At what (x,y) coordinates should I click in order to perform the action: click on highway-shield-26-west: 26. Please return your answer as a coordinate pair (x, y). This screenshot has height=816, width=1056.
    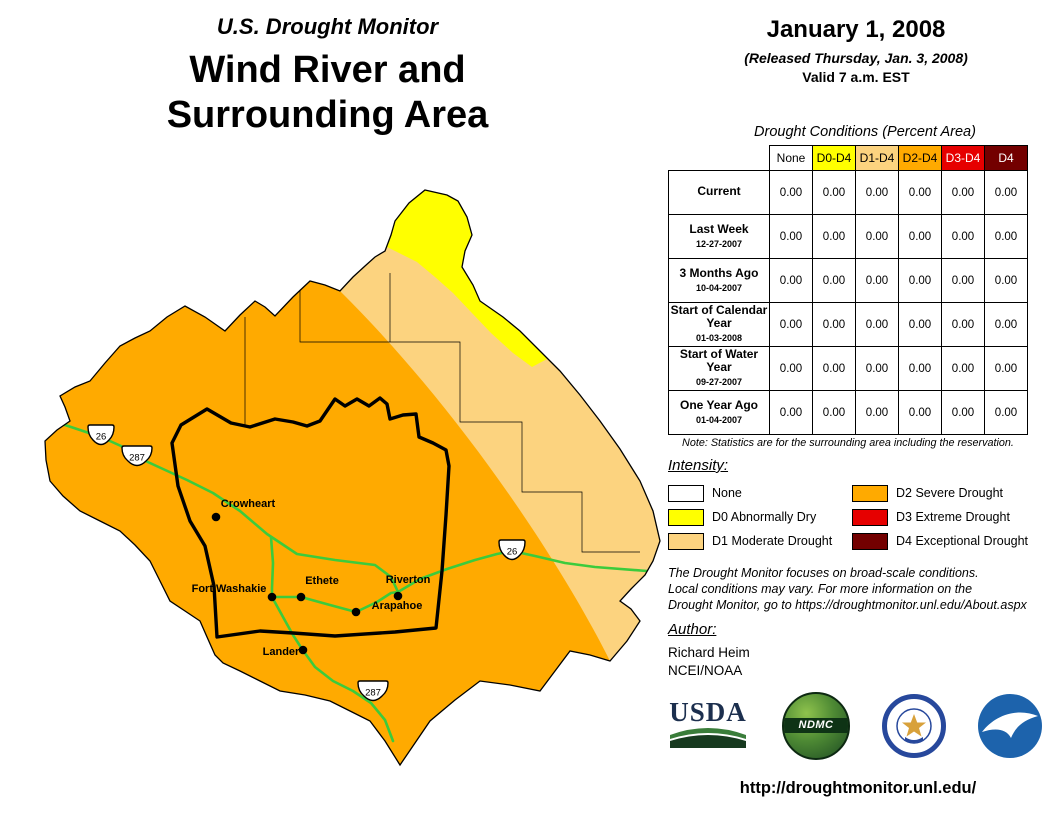
    Looking at the image, I should click on (101, 435).